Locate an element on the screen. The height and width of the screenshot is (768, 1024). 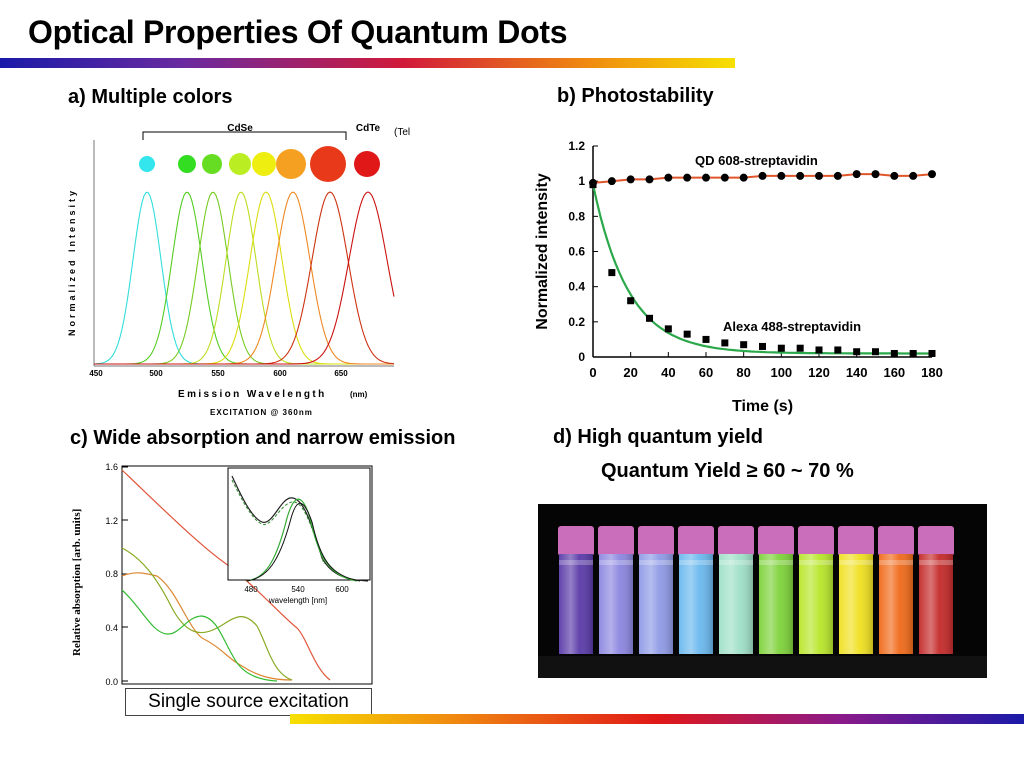
caption-multiple-colors: a) Multiple colors is located at coordinates (150, 97).